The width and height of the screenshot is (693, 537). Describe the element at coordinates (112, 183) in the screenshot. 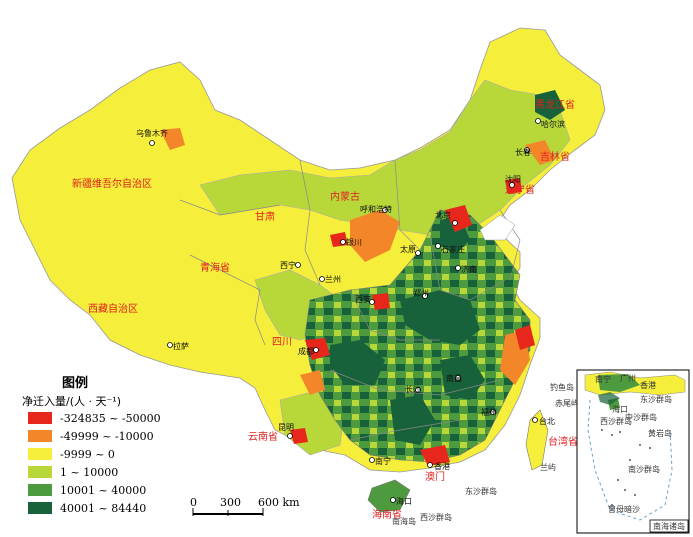

I see `province-label-xinjiang: 新疆维吾尔自治区` at that location.